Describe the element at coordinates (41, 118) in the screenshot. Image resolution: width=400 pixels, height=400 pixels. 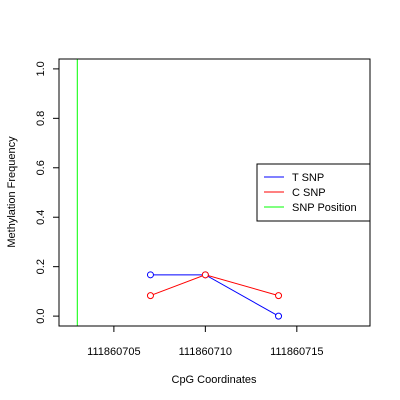
I see `y-tick-label: 0.8` at that location.